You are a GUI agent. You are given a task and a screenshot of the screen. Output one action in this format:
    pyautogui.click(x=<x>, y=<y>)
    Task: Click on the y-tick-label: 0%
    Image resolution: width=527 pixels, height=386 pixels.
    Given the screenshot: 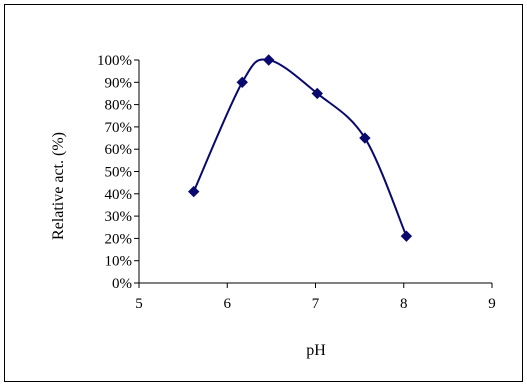 What is the action you would take?
    pyautogui.click(x=122, y=284)
    